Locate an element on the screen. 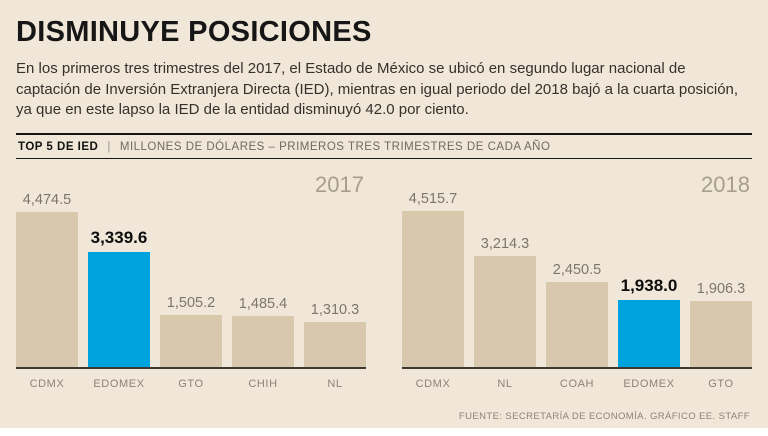  category-labels-2018: CDMX NL COAH EDOMEX GTO is located at coordinates (577, 384).